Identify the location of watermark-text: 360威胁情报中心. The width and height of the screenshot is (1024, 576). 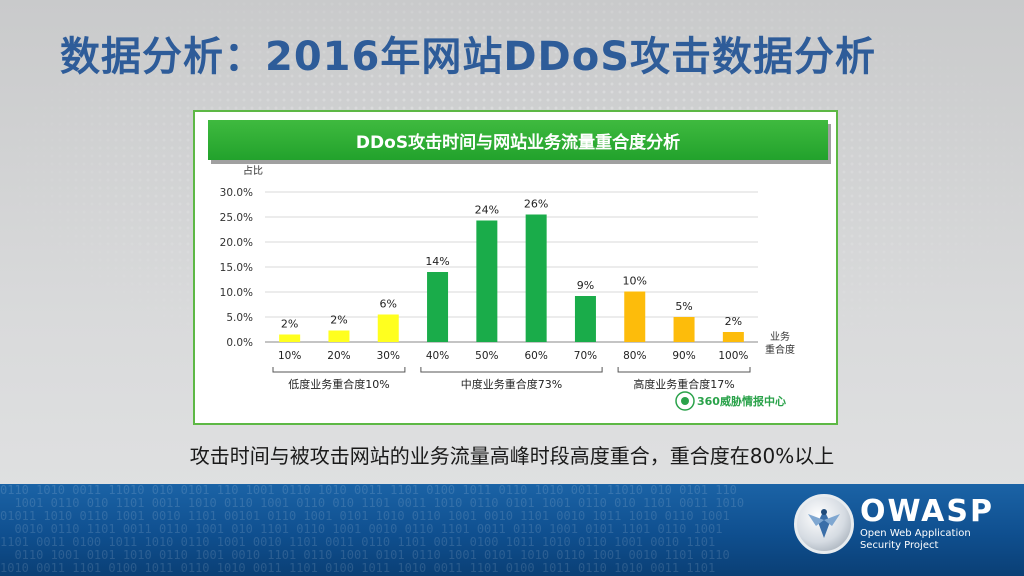
(741, 401).